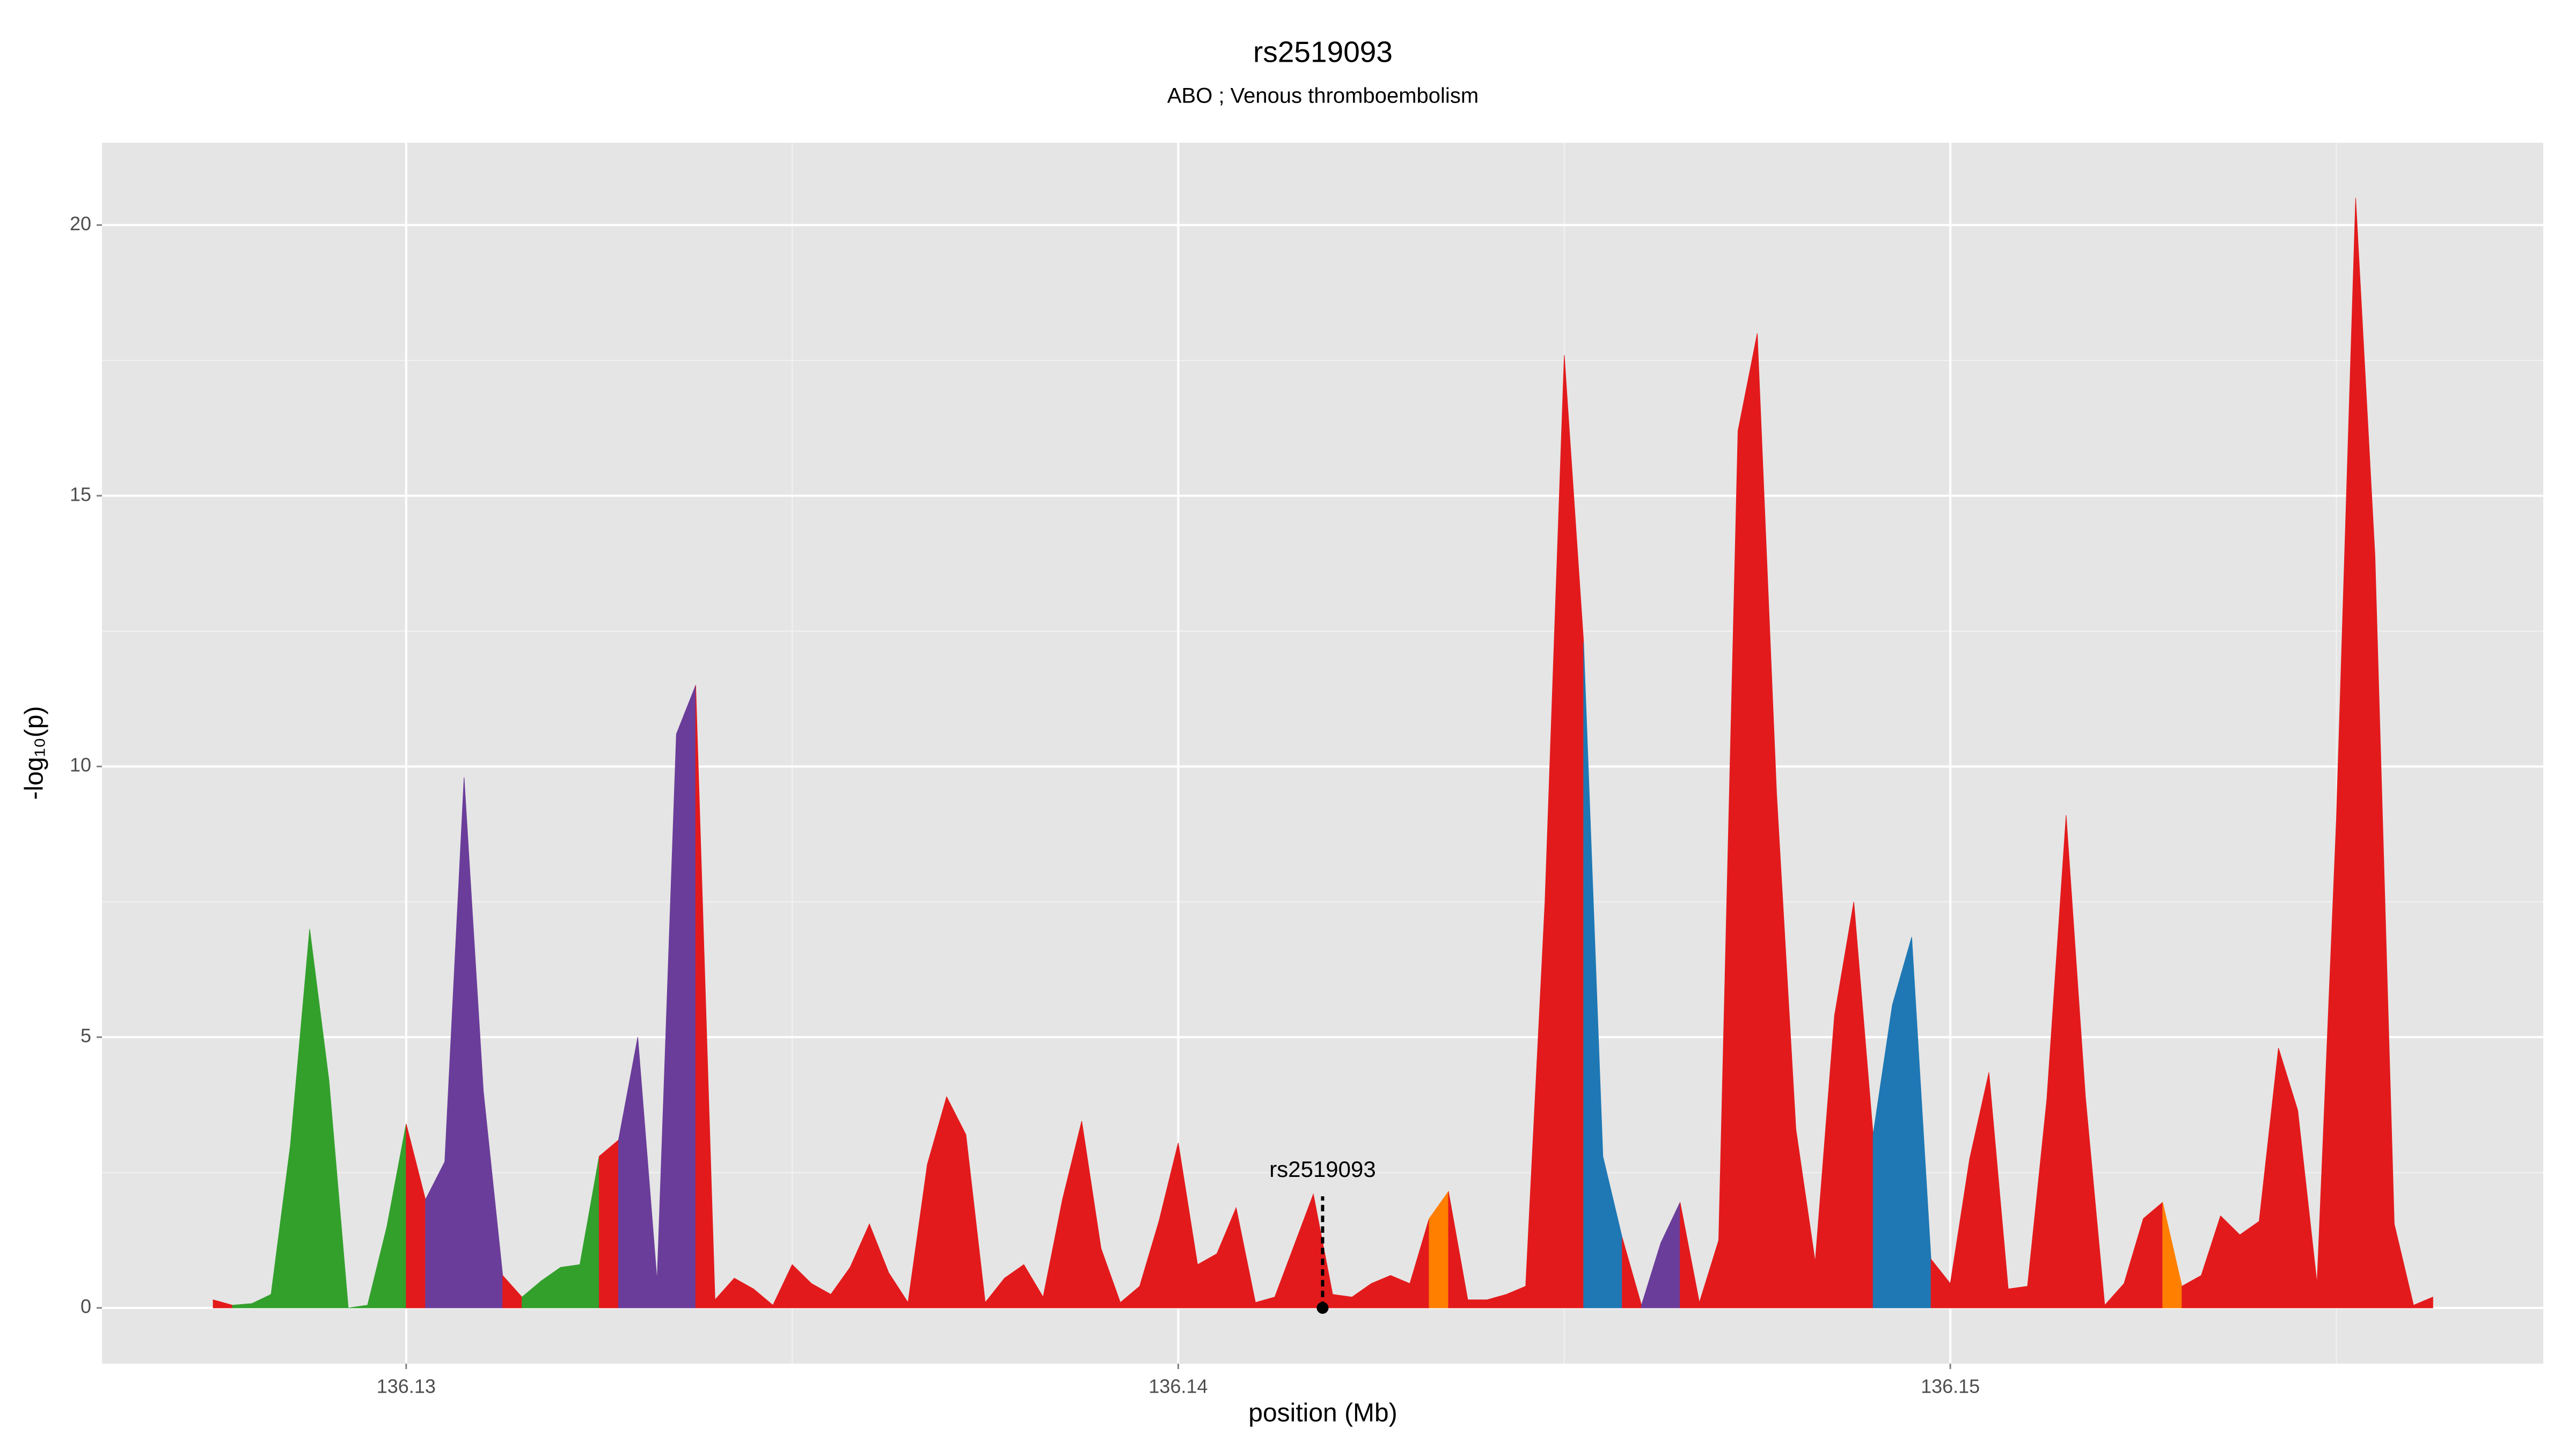 The height and width of the screenshot is (1449, 2576). What do you see at coordinates (1323, 96) in the screenshot?
I see `chart-subtitle: ABO ; Venous thromboembolism` at bounding box center [1323, 96].